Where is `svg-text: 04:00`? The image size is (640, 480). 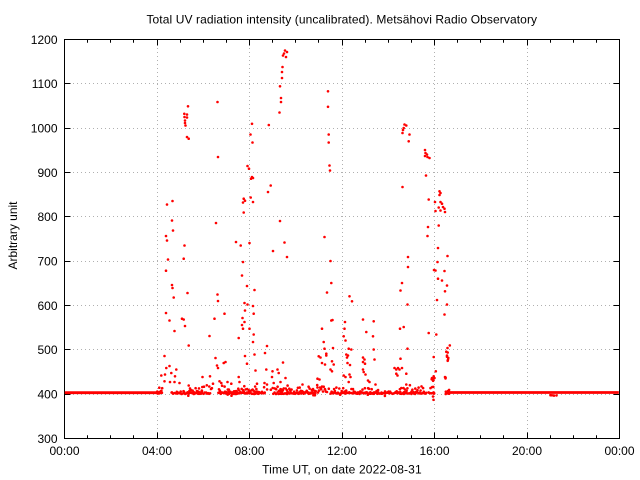
svg-text: 04:00 is located at coordinates (157, 451).